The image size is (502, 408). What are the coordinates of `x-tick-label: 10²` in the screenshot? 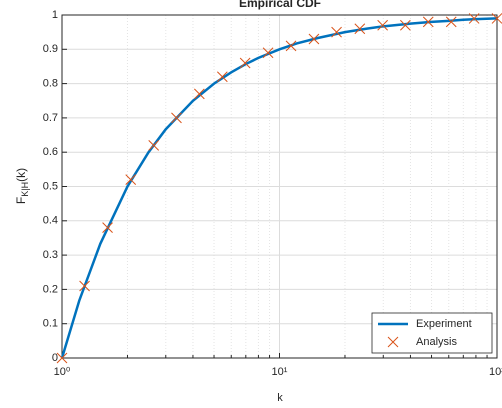 It's located at (495, 372).